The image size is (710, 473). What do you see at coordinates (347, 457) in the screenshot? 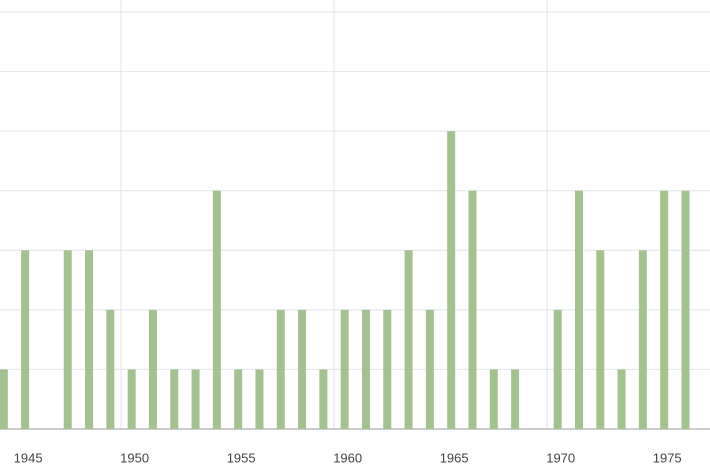
I see `x-tick-label: 1960` at bounding box center [347, 457].